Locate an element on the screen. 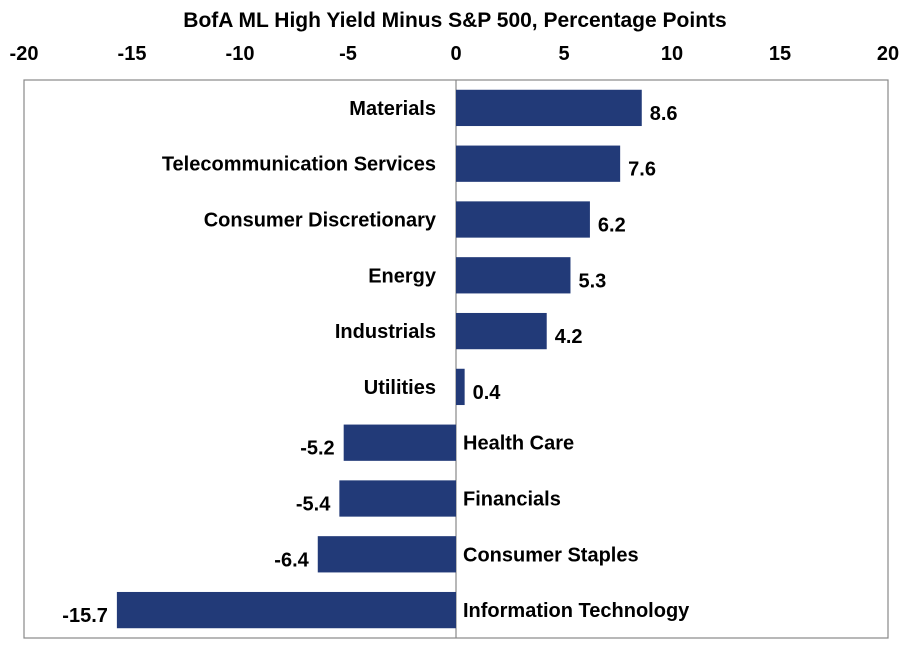 Image resolution: width=911 pixels, height=661 pixels. category-label: Consumer Discretionary is located at coordinates (320, 221).